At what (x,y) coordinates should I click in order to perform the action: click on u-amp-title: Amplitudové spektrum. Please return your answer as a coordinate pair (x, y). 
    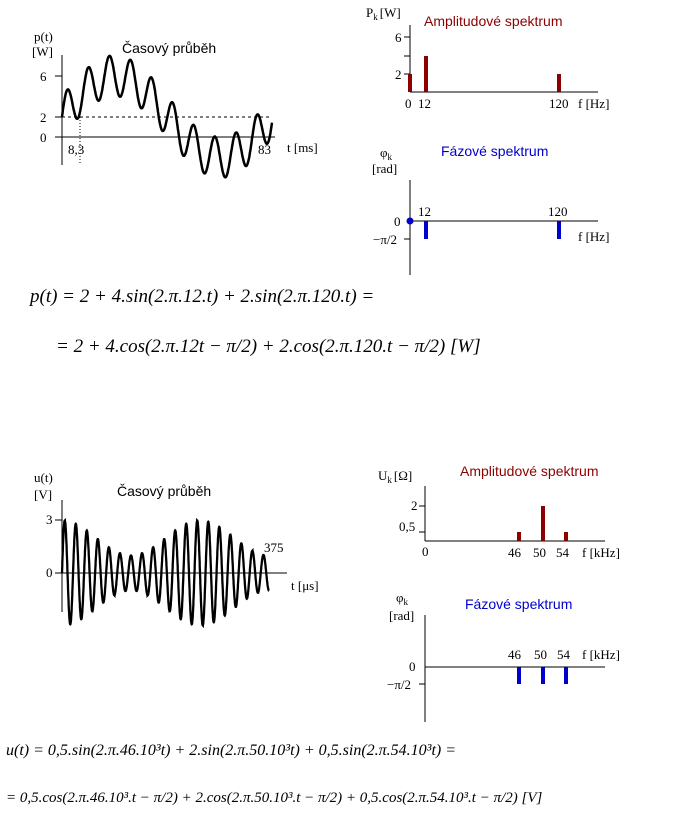
    Looking at the image, I should click on (529, 471).